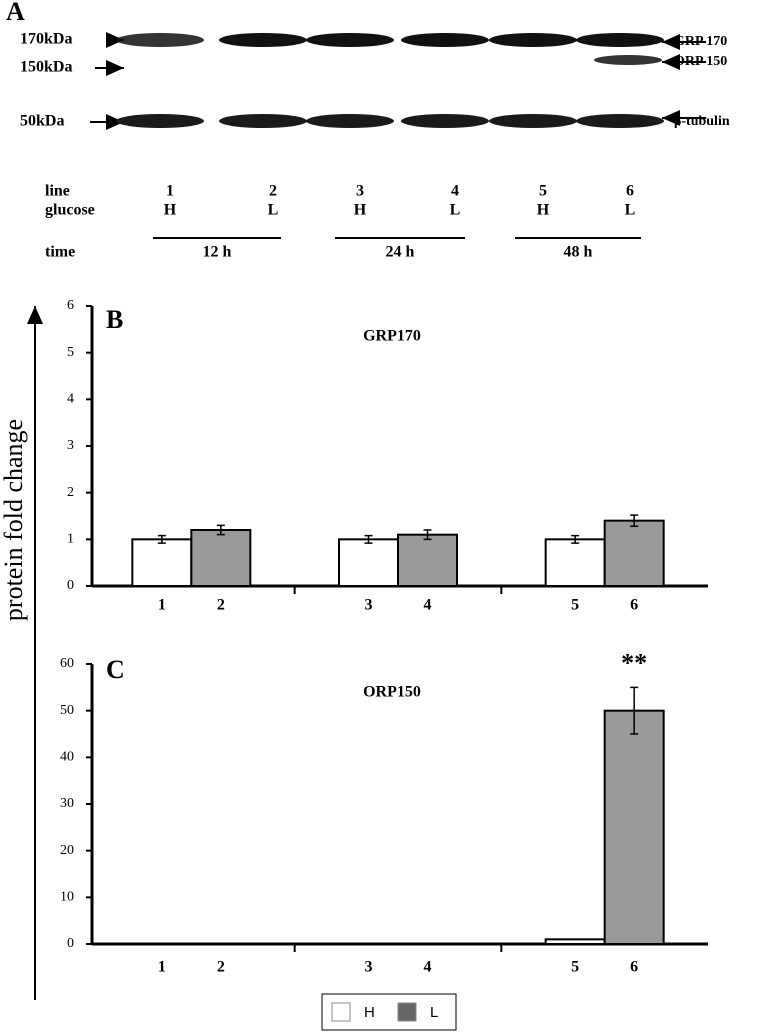 Image resolution: width=774 pixels, height=1033 pixels. What do you see at coordinates (46, 67) in the screenshot?
I see `marker-label: 150kDa` at bounding box center [46, 67].